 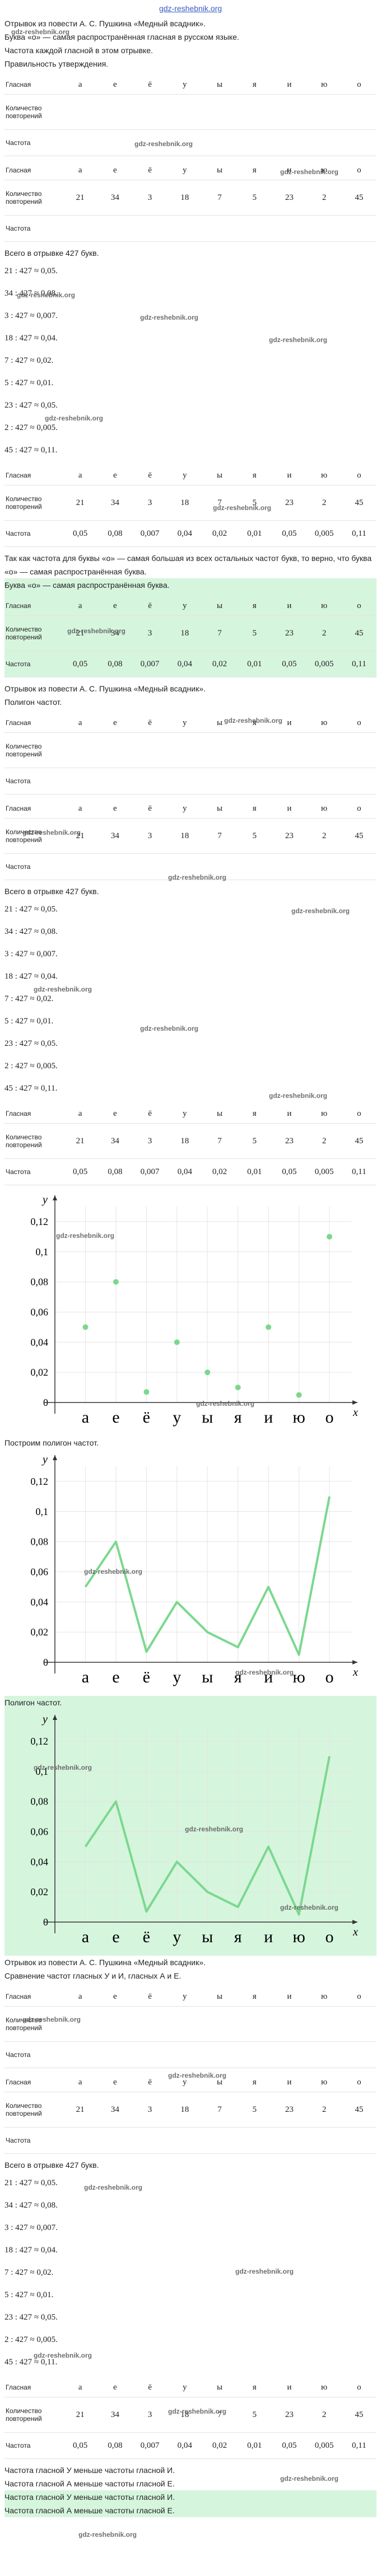 I want to click on freq-cell: 0,11, so click(x=359, y=2445).